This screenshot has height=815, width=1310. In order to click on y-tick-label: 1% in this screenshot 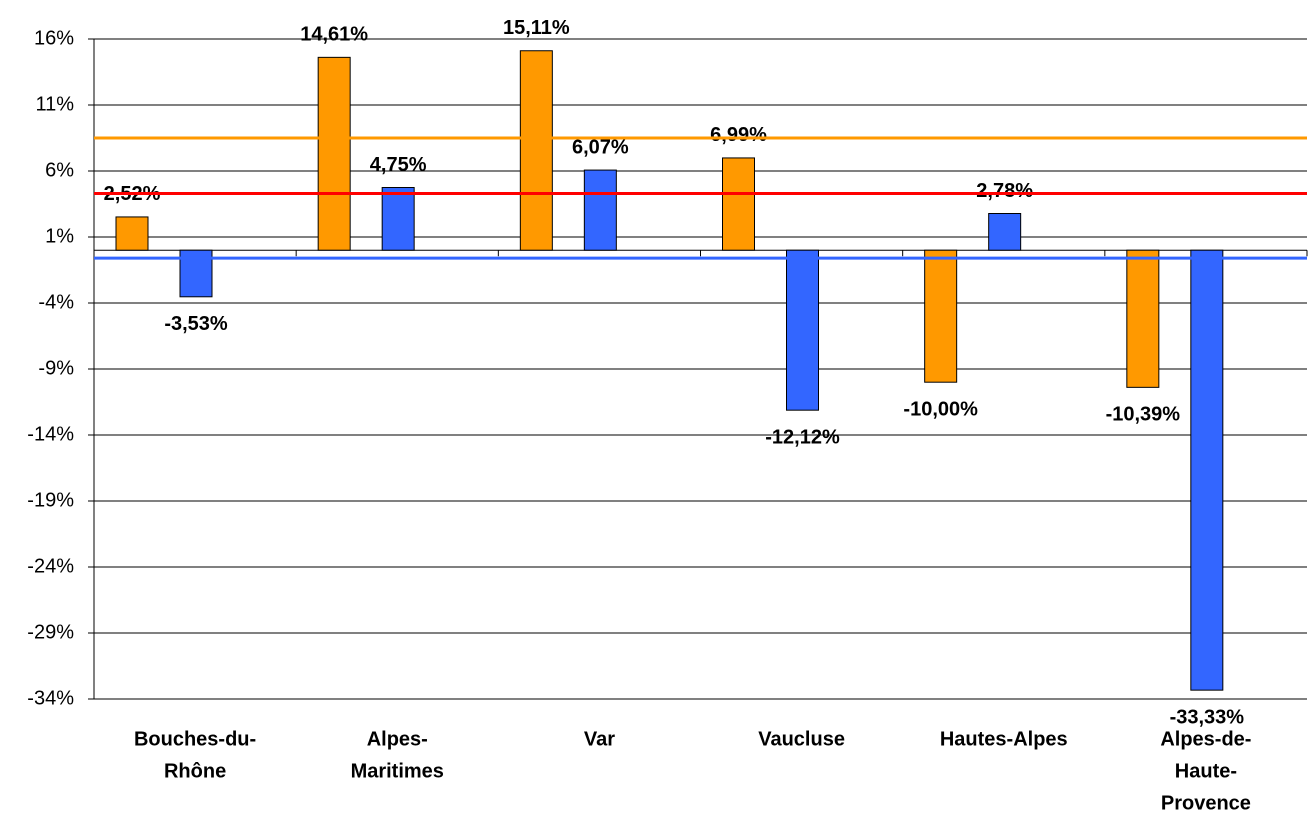, I will do `click(59, 236)`.